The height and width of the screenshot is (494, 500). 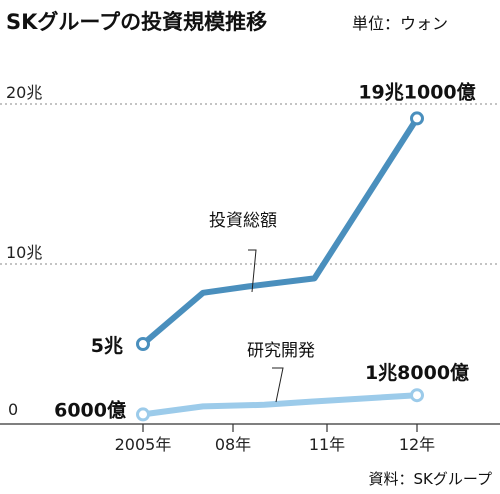 I want to click on data-label-investment-start: 5兆, so click(x=107, y=346).